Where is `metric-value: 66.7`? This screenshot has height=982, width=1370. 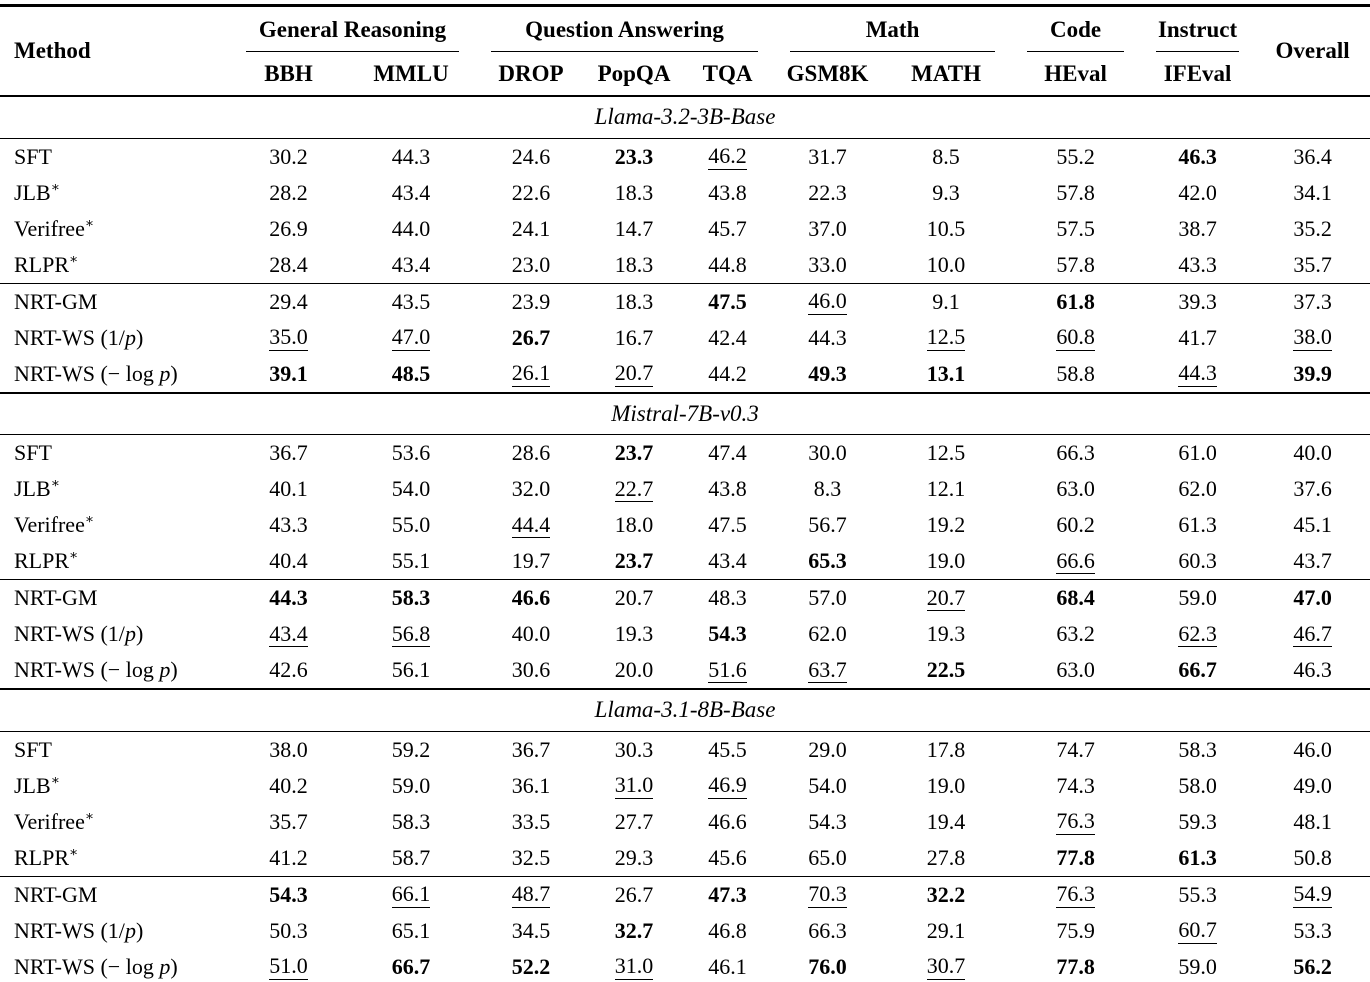
metric-value: 66.7 is located at coordinates (1197, 669).